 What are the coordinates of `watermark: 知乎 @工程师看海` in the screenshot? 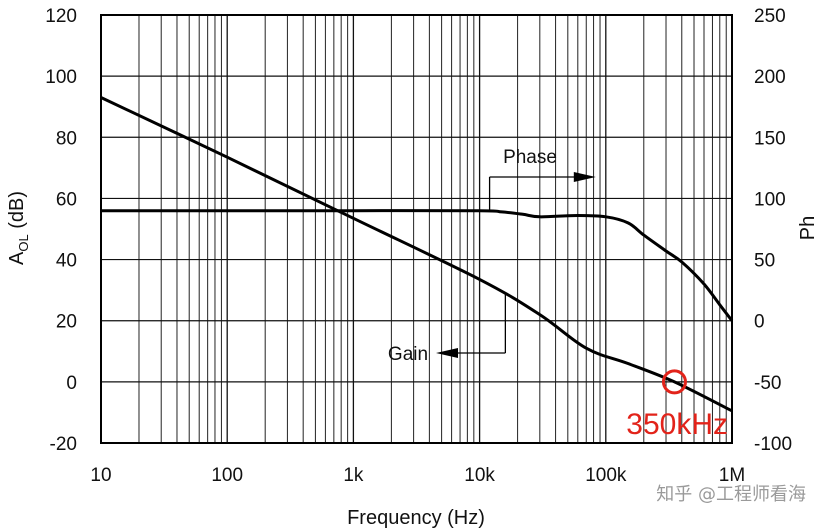 It's located at (731, 494).